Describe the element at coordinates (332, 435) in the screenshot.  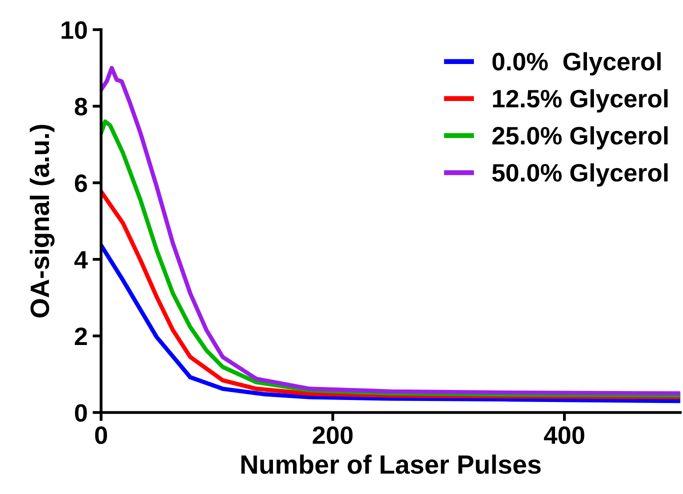
I see `x-tick-label: 200` at that location.